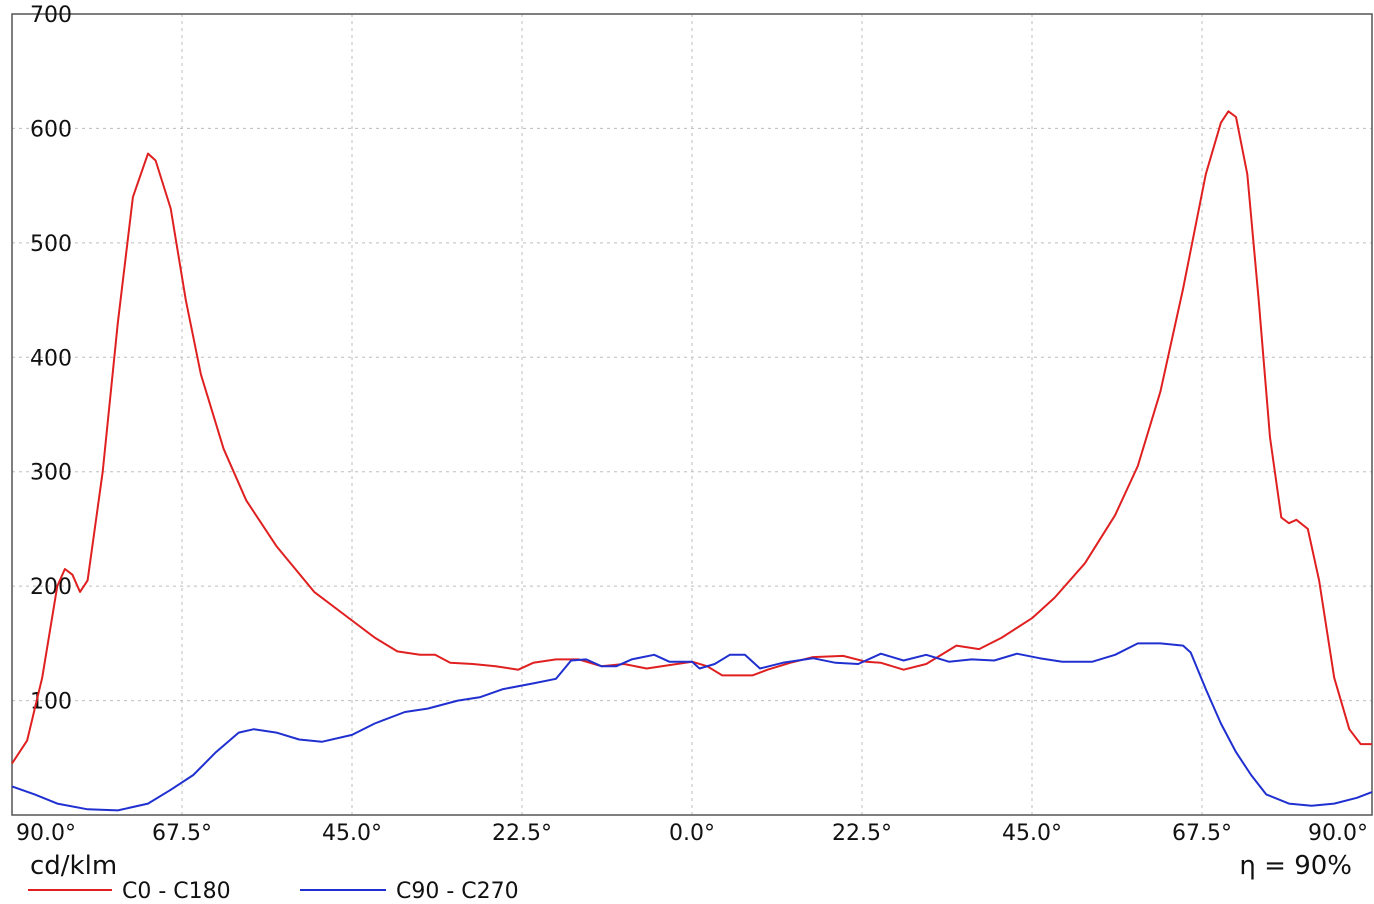 This screenshot has height=904, width=1374. Describe the element at coordinates (51, 15) in the screenshot. I see `y-tick-label: 700` at that location.